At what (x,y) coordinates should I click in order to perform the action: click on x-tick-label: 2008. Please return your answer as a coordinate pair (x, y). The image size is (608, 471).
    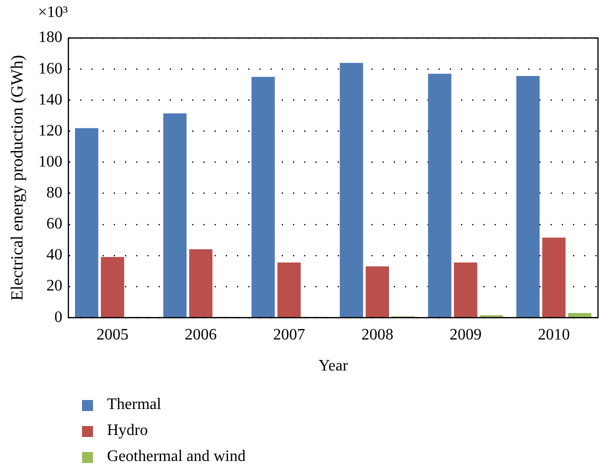
    Looking at the image, I should click on (377, 335).